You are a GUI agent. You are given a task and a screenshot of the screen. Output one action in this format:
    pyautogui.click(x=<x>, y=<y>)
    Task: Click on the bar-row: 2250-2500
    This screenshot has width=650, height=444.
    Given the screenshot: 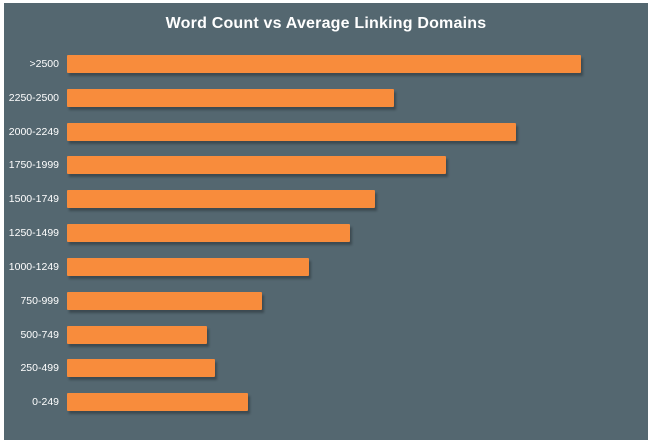 What is the action you would take?
    pyautogui.click(x=326, y=105)
    